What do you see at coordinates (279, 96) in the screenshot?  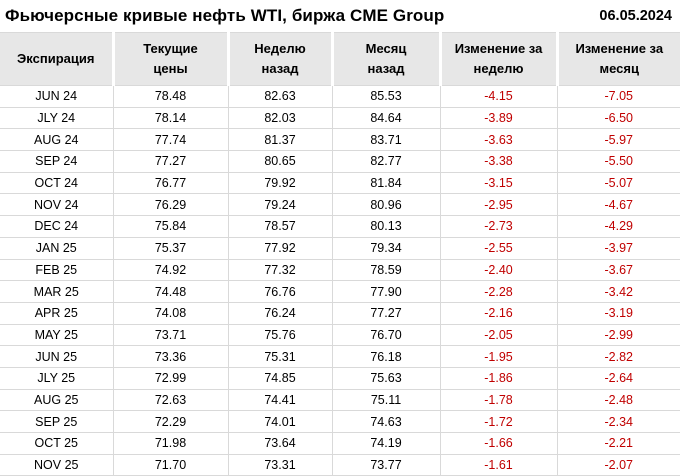 I see `cell-week-ago: 82.63` at bounding box center [279, 96].